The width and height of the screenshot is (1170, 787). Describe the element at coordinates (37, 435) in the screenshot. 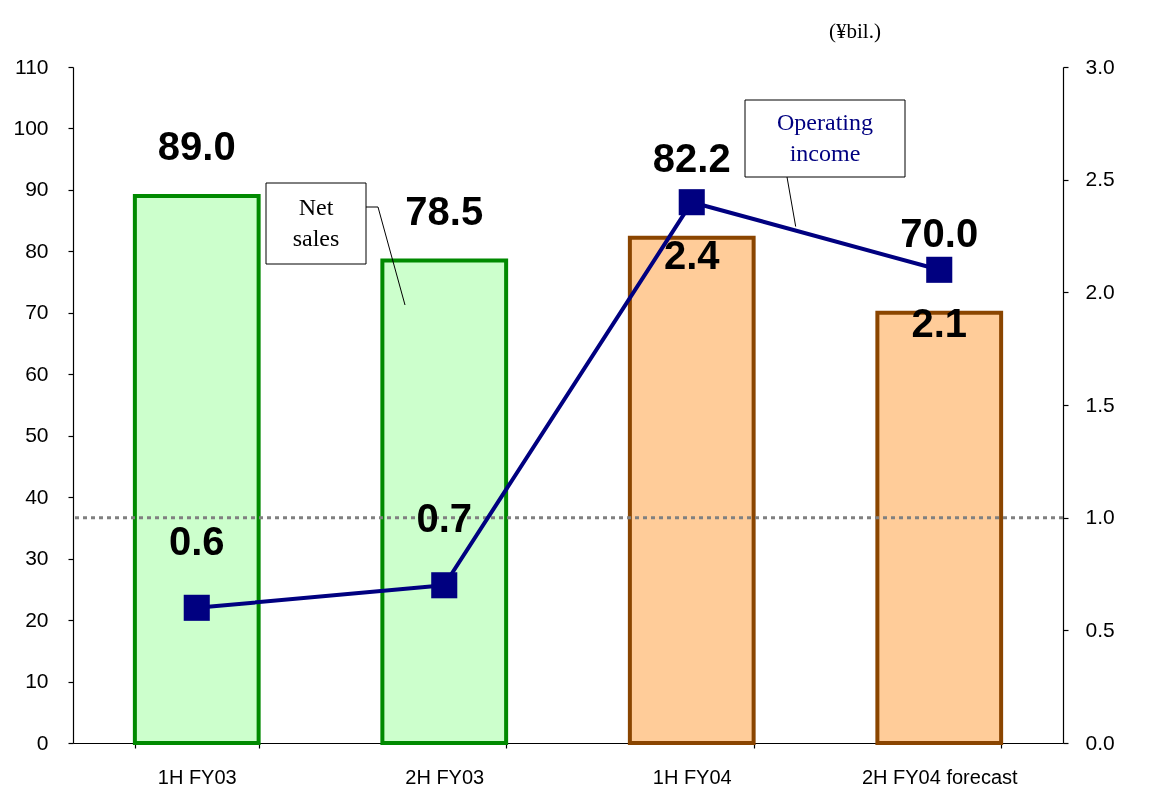

I see `y-tick-label: 50` at that location.